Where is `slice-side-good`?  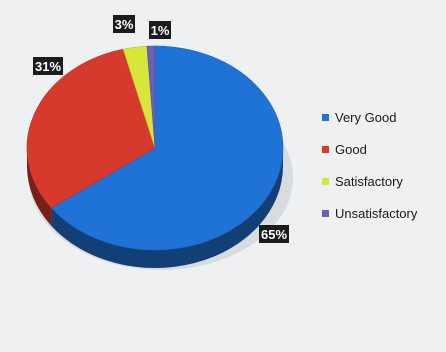 slice-side-good is located at coordinates (39, 187).